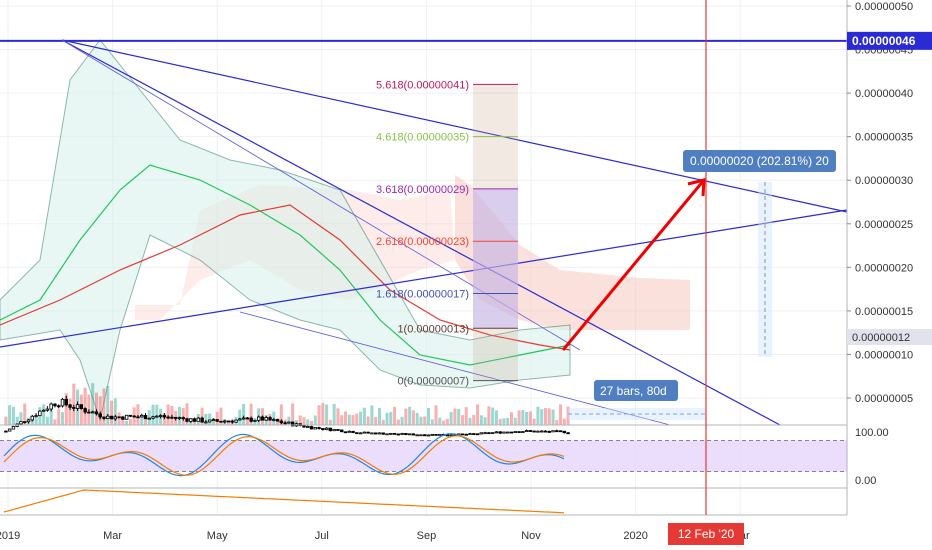 This screenshot has height=550, width=932. What do you see at coordinates (881, 338) in the screenshot?
I see `current-price-label: 0.00000012` at bounding box center [881, 338].